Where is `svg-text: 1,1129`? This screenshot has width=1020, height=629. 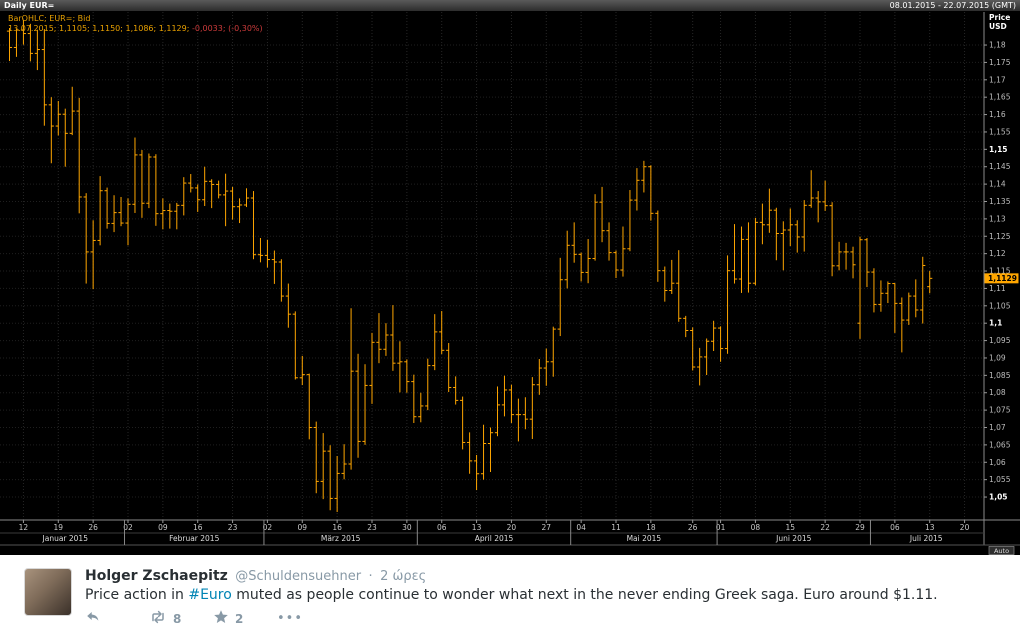
svg-text: 1,1129 is located at coordinates (1002, 278).